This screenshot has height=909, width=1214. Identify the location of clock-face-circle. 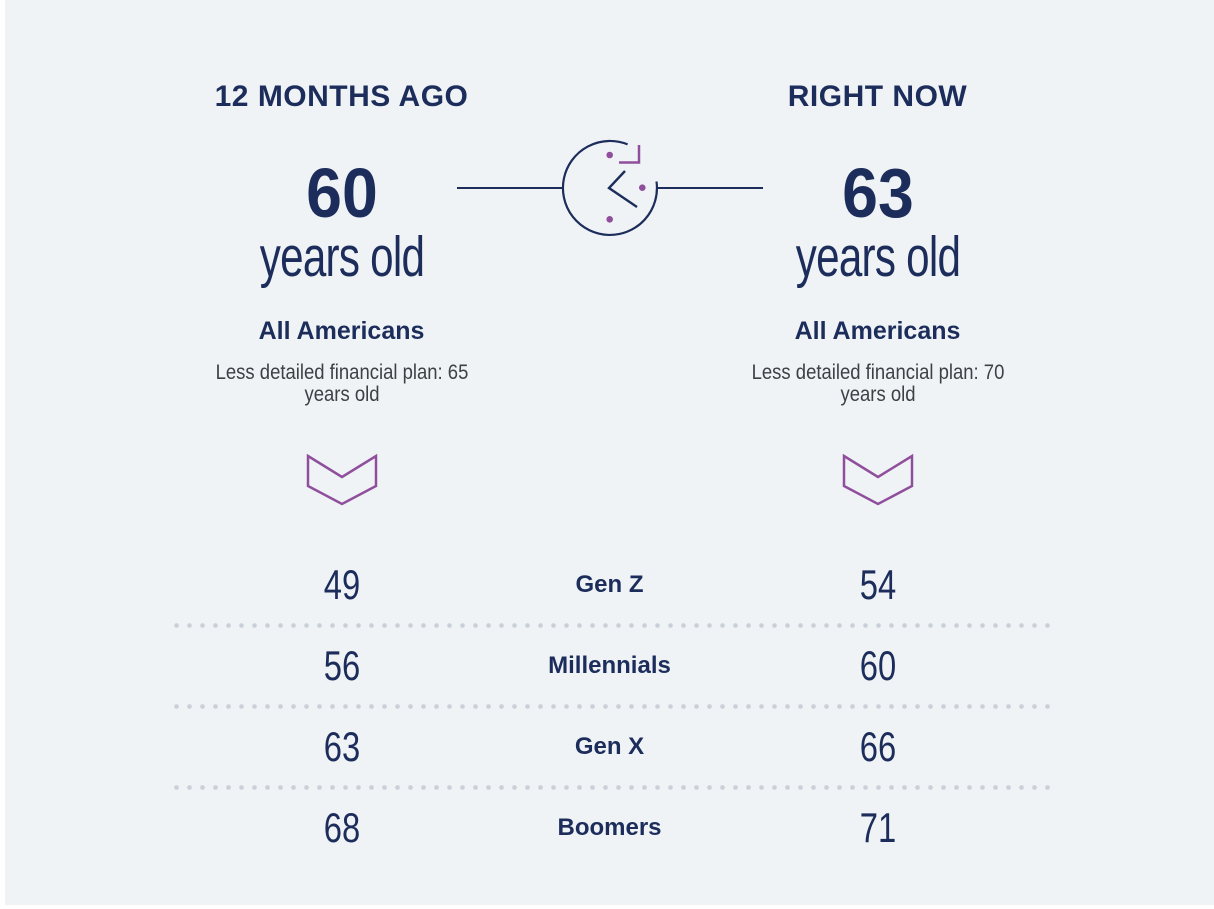
(609, 188).